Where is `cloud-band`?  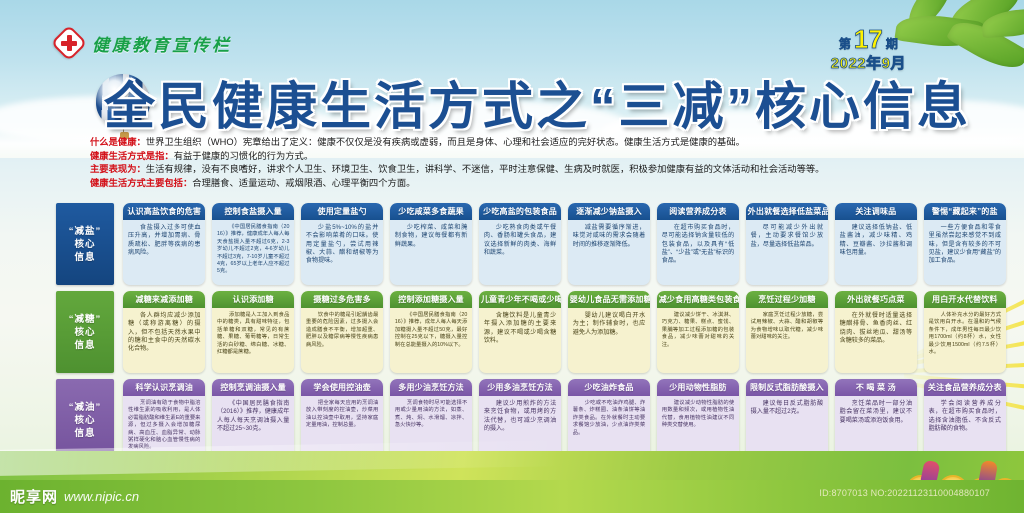
cloud-band is located at coordinates (512, 142).